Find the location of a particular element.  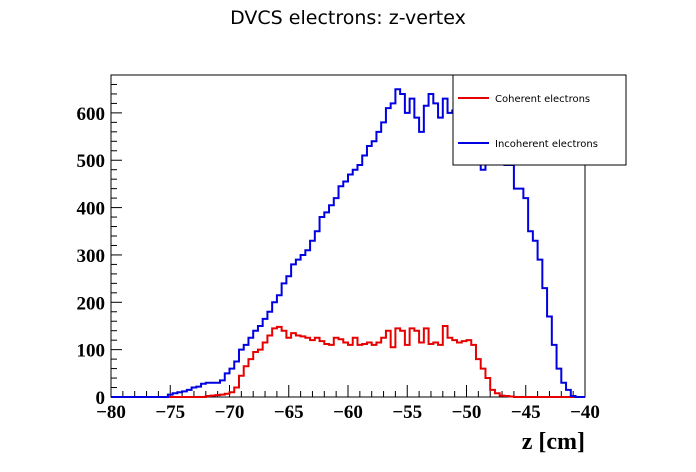

x-tick-label: −45 is located at coordinates (526, 412).